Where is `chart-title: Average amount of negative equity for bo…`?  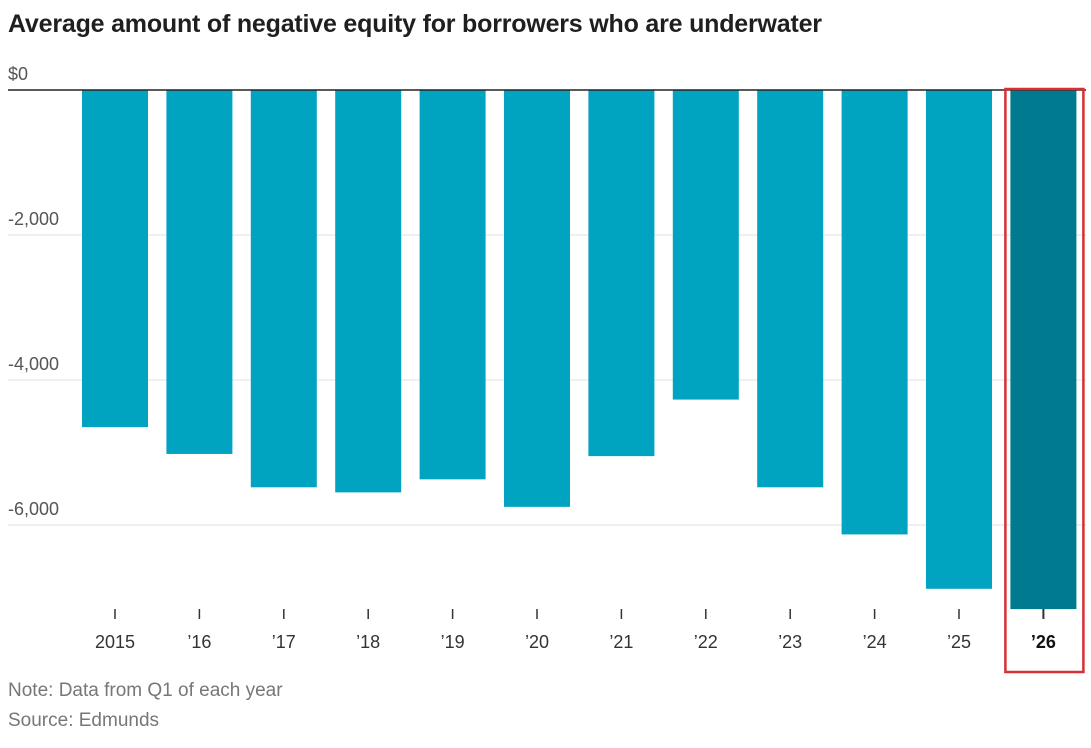 chart-title: Average amount of negative equity for bo… is located at coordinates (415, 24).